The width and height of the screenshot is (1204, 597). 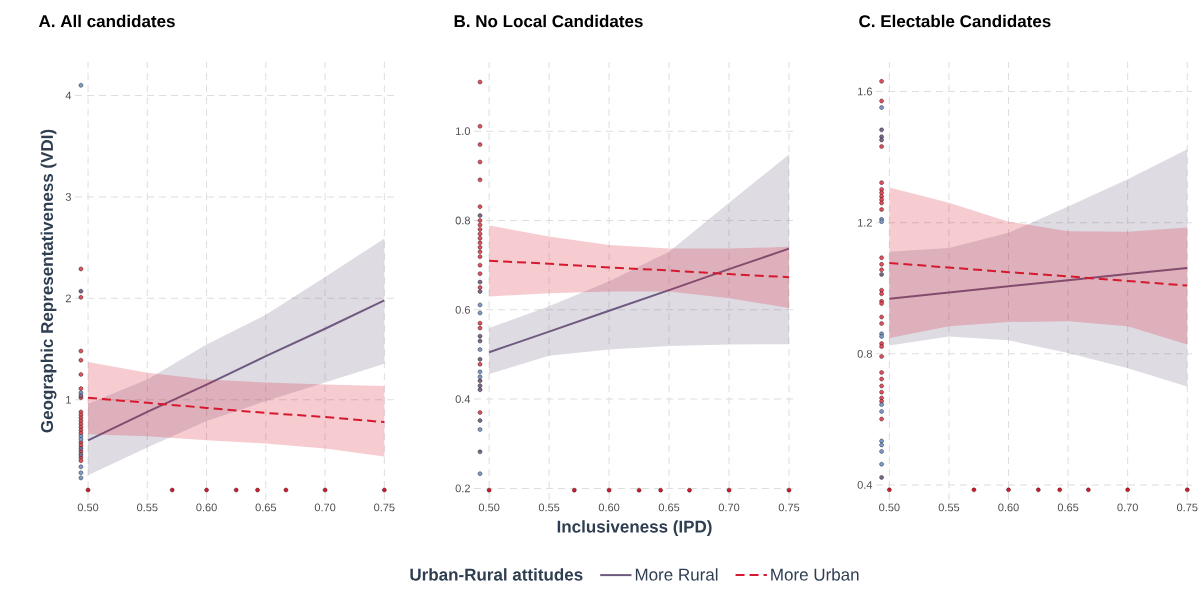 I want to click on chart-title: C. Electable Candidates, so click(x=955, y=21).